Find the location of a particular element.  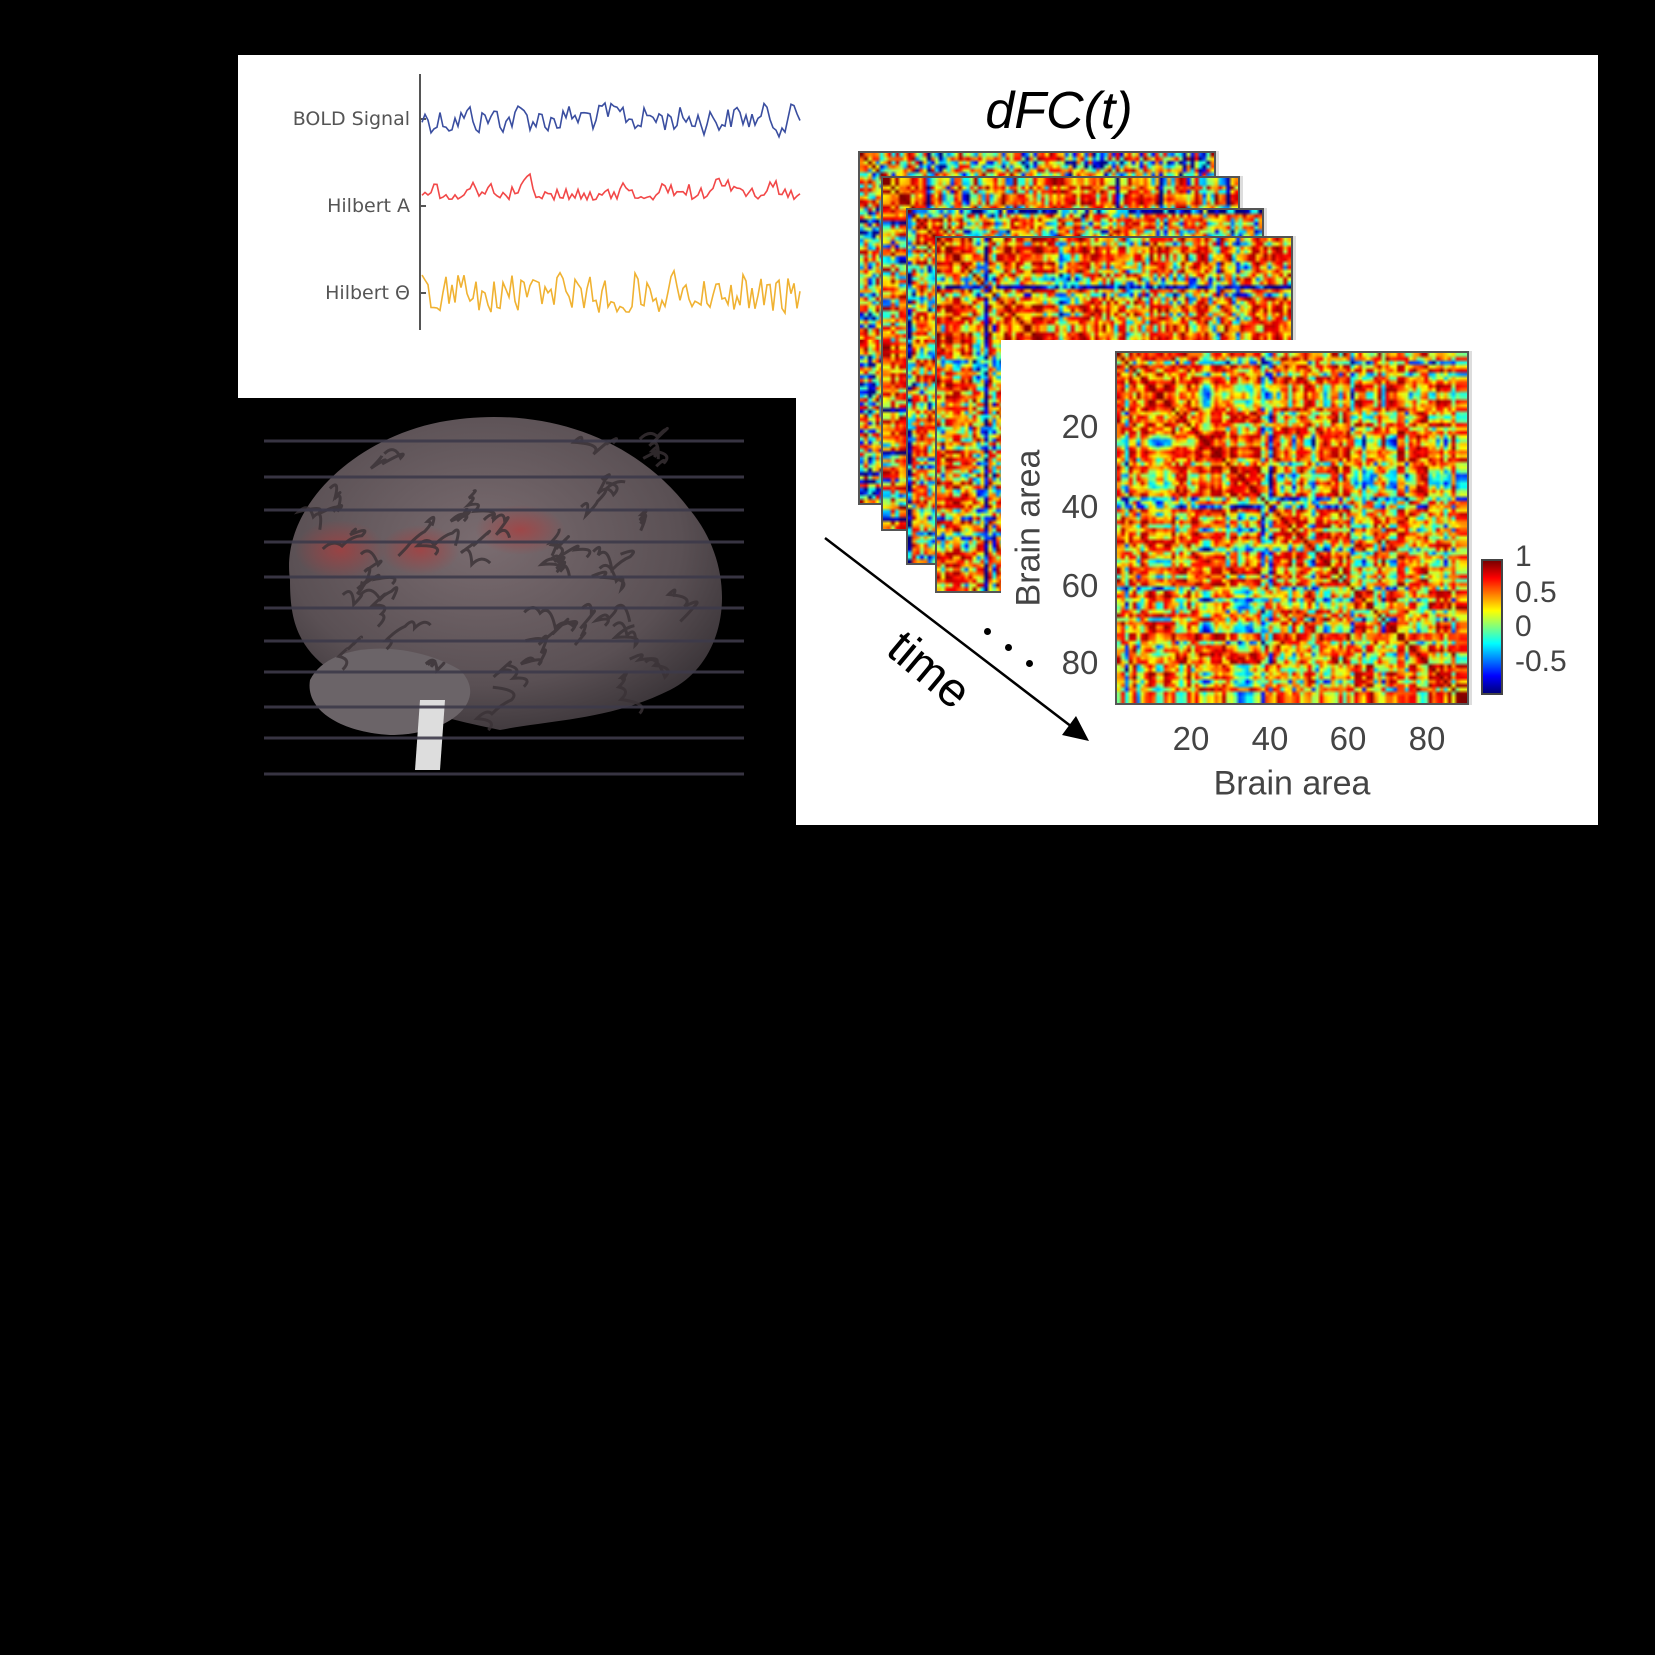

hilbert-phase-trace is located at coordinates (611, 292).